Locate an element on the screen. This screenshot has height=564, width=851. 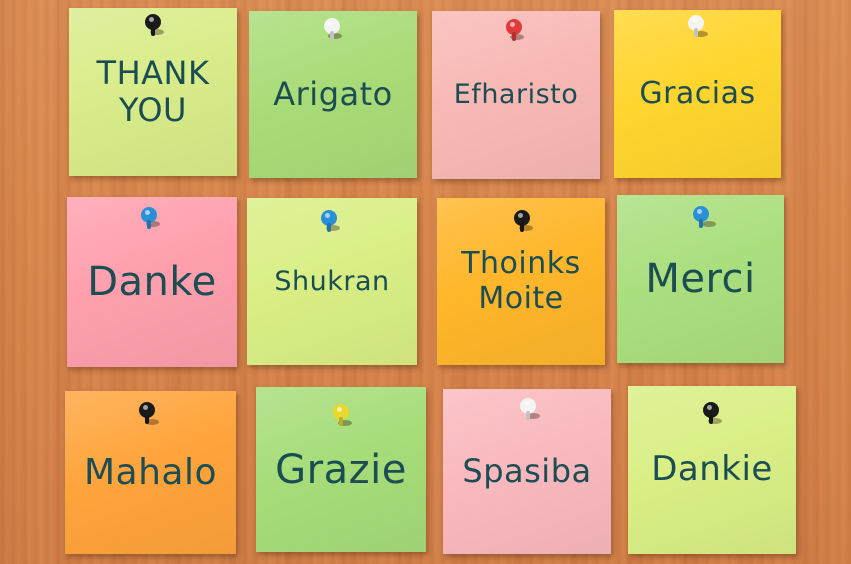
sticky-note-gracias: Gracias is located at coordinates (697, 94).